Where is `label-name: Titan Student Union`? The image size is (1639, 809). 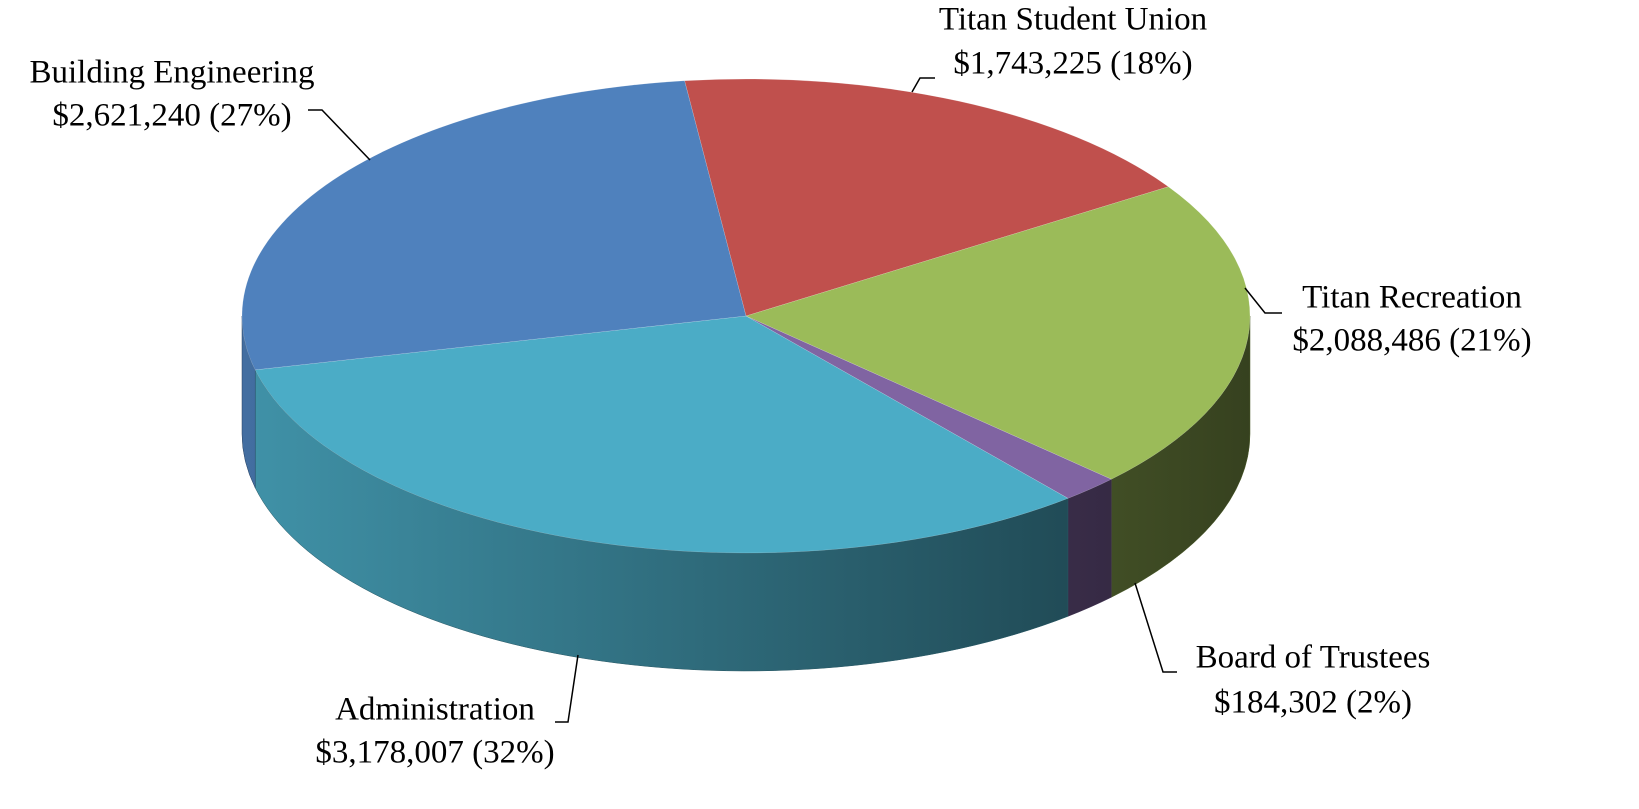
label-name: Titan Student Union is located at coordinates (1073, 20).